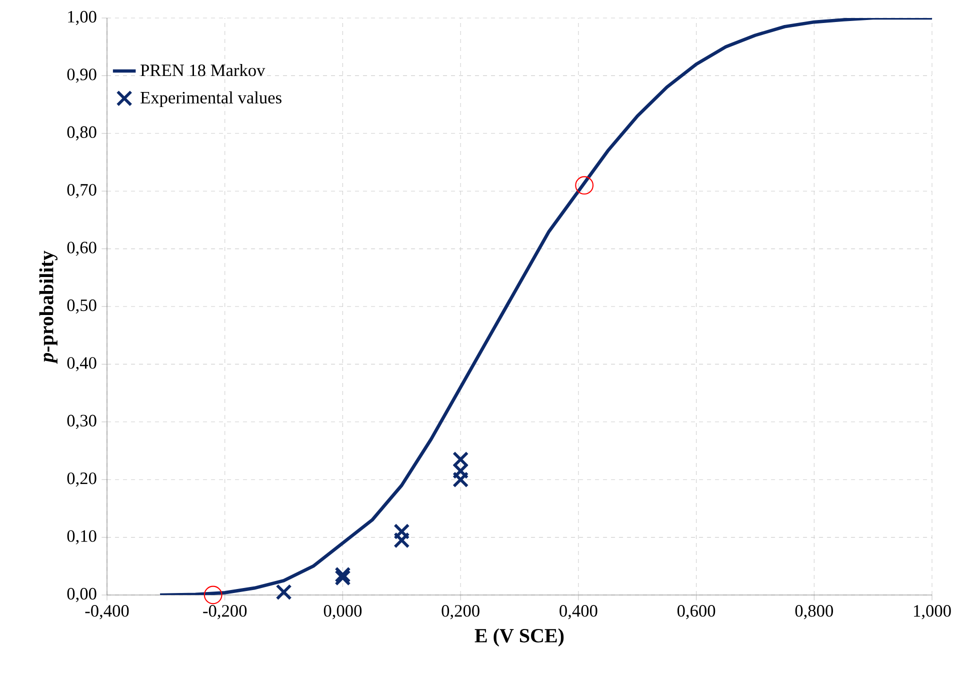 Image resolution: width=969 pixels, height=686 pixels. Describe the element at coordinates (48, 307) in the screenshot. I see `y-axis-title: p-probability` at that location.